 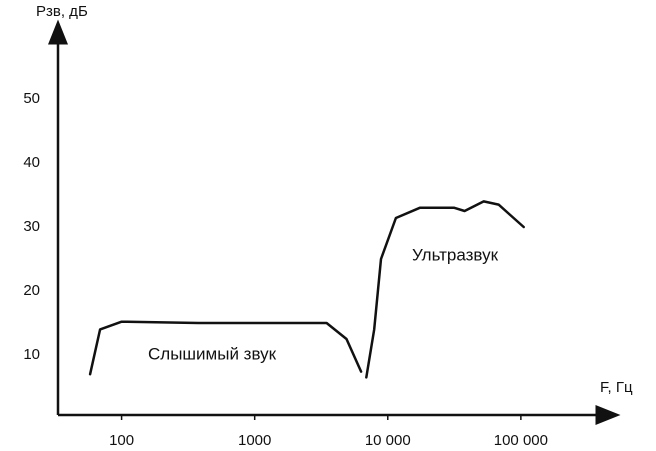 I want to click on y-tick-label: 40, so click(x=31, y=162).